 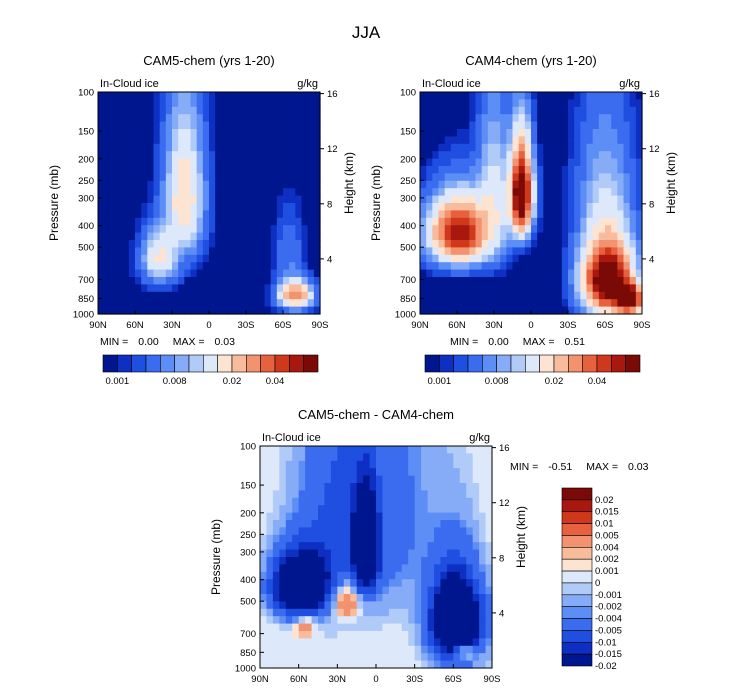 What do you see at coordinates (547, 363) in the screenshot?
I see `colorbar-swatch` at bounding box center [547, 363].